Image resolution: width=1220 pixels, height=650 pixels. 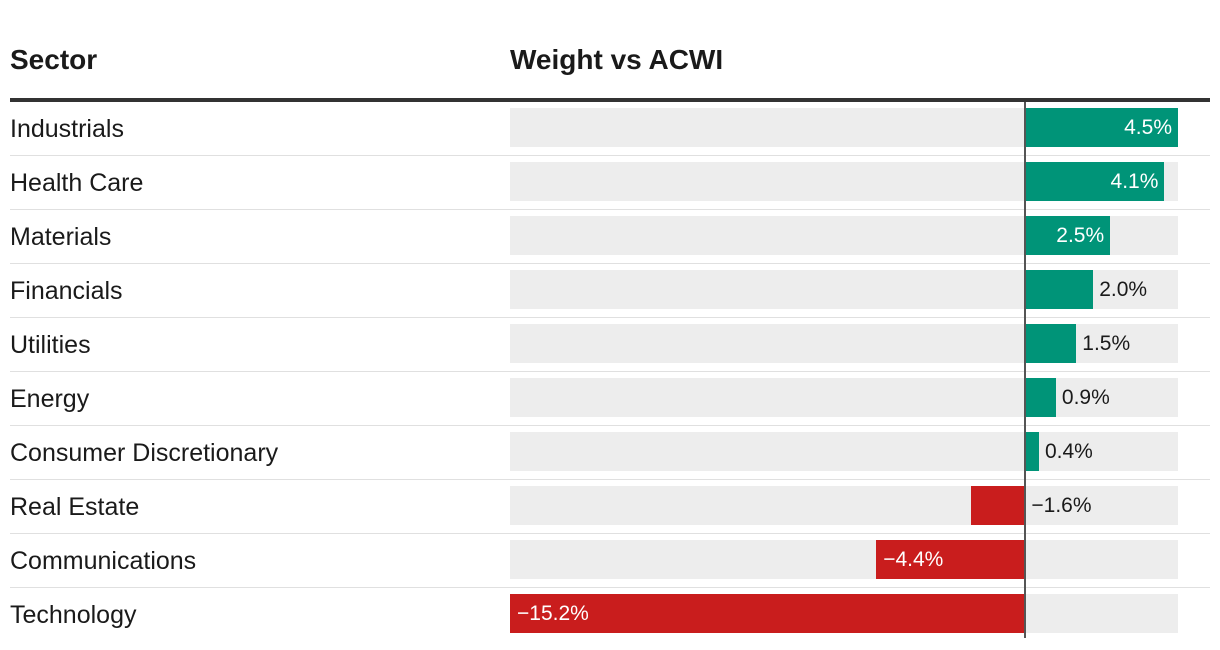 I want to click on table-row: Financials 2.0%, so click(x=610, y=291).